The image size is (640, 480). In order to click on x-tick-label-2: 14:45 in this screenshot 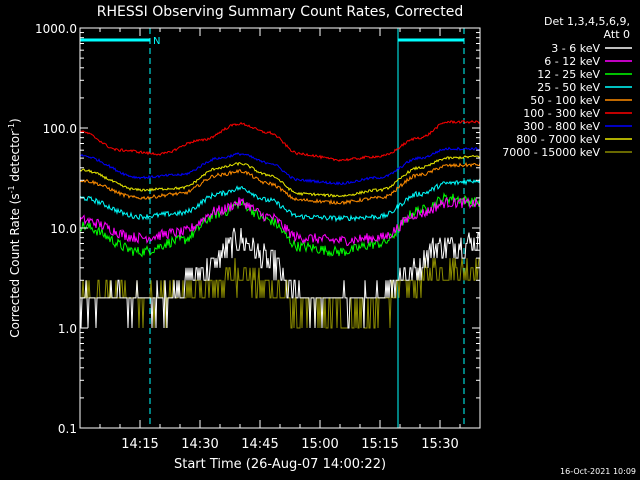, I will do `click(259, 444)`.